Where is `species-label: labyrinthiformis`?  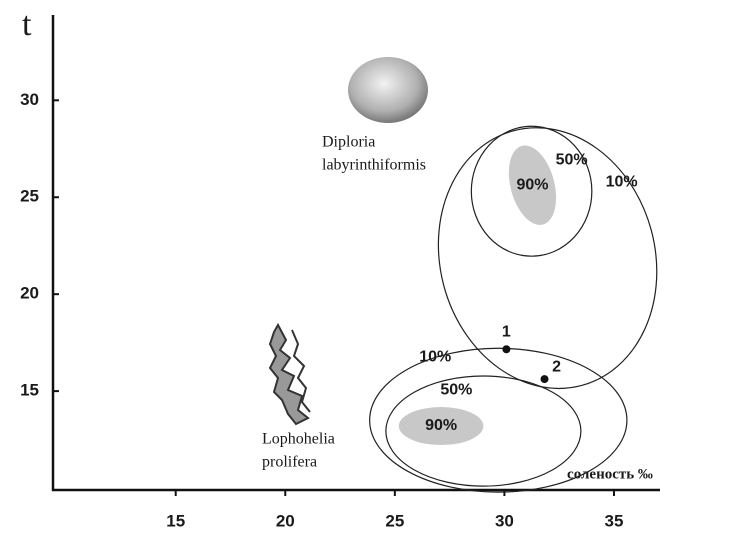
species-label: labyrinthiformis is located at coordinates (374, 165).